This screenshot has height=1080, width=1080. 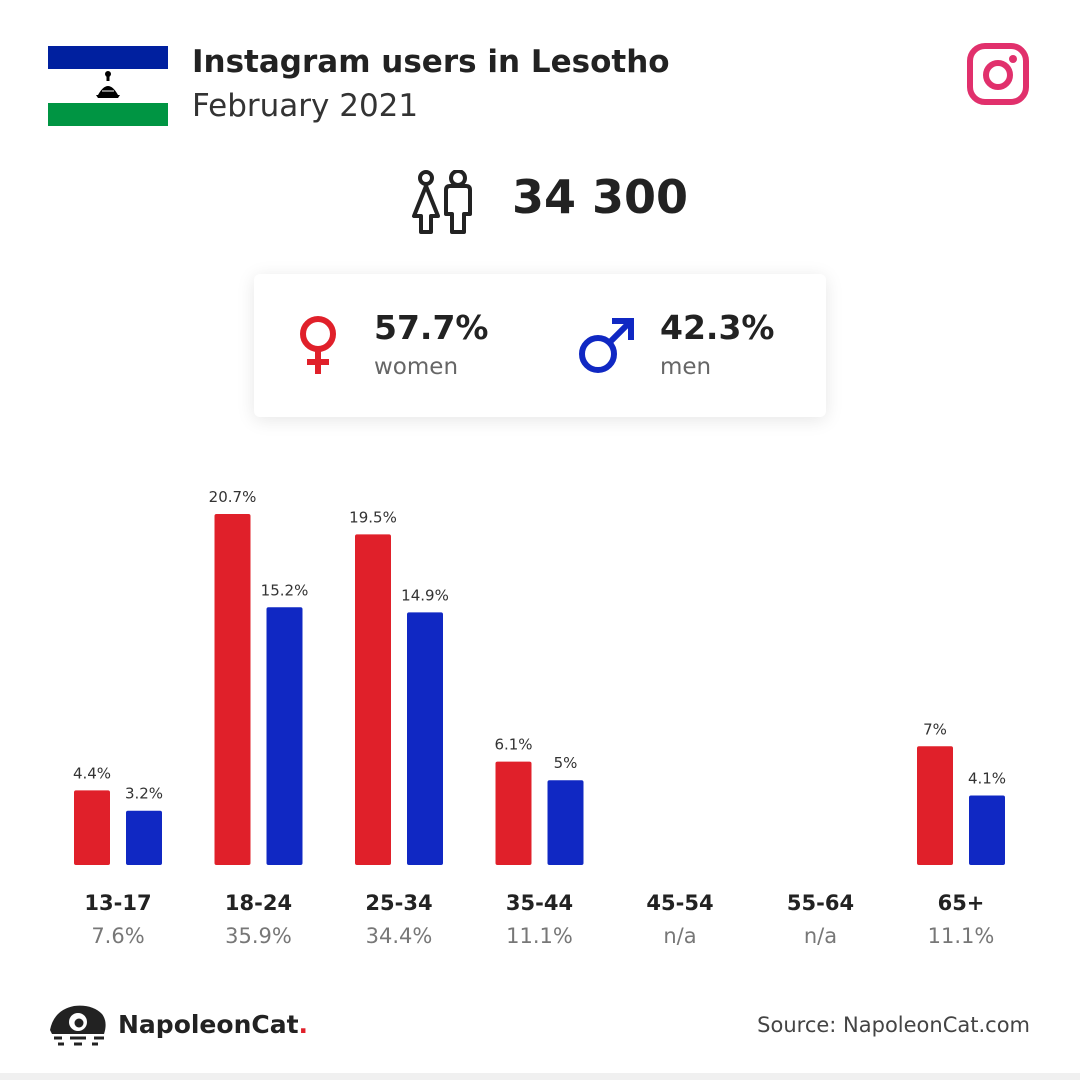 I want to click on male-symbol-icon, so click(x=606, y=345).